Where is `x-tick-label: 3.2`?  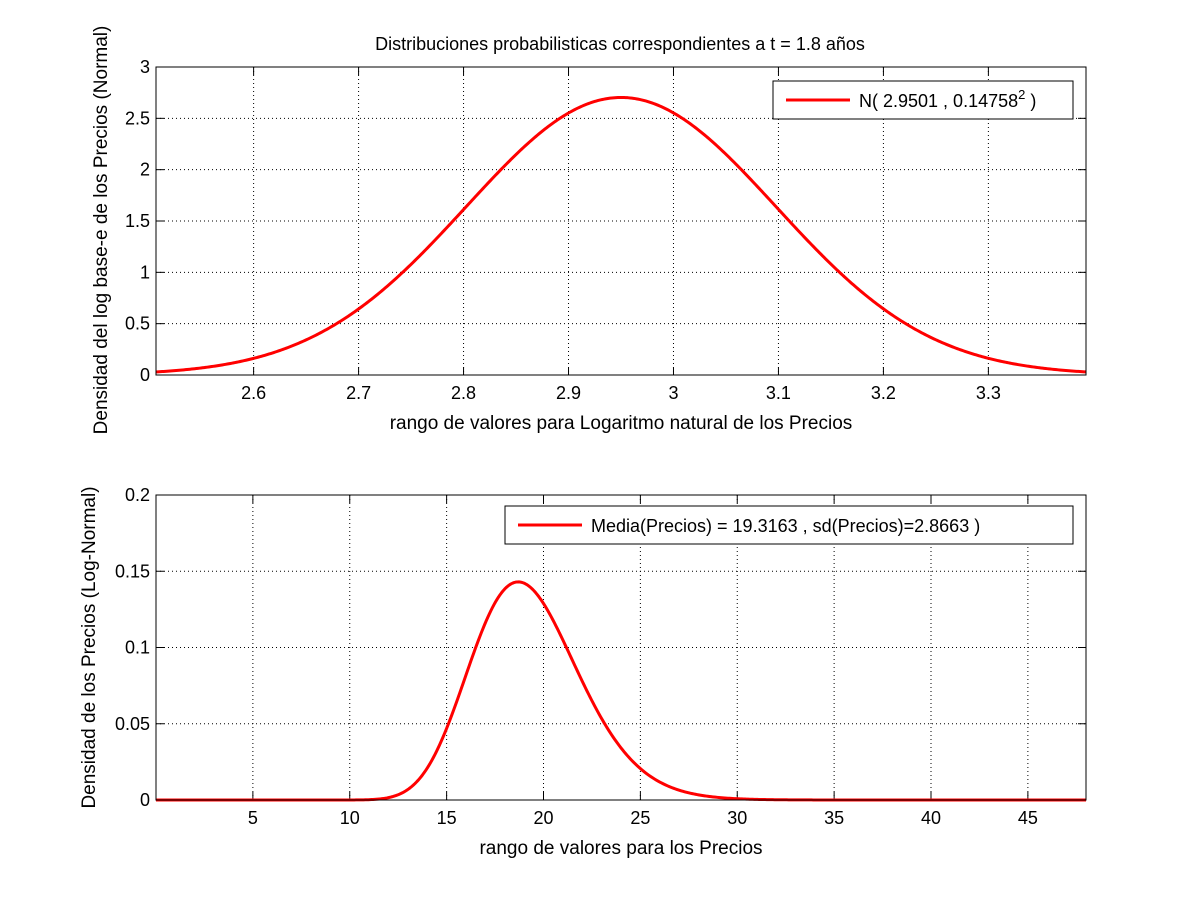
x-tick-label: 3.2 is located at coordinates (883, 393).